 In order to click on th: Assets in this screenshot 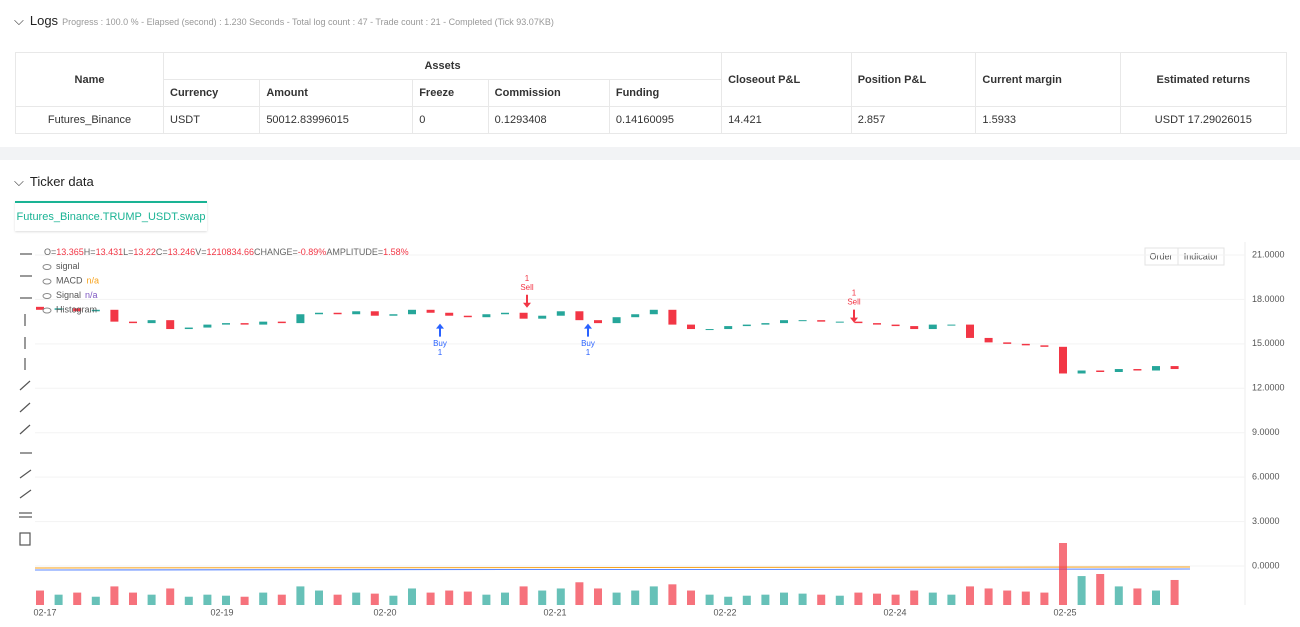, I will do `click(442, 66)`.